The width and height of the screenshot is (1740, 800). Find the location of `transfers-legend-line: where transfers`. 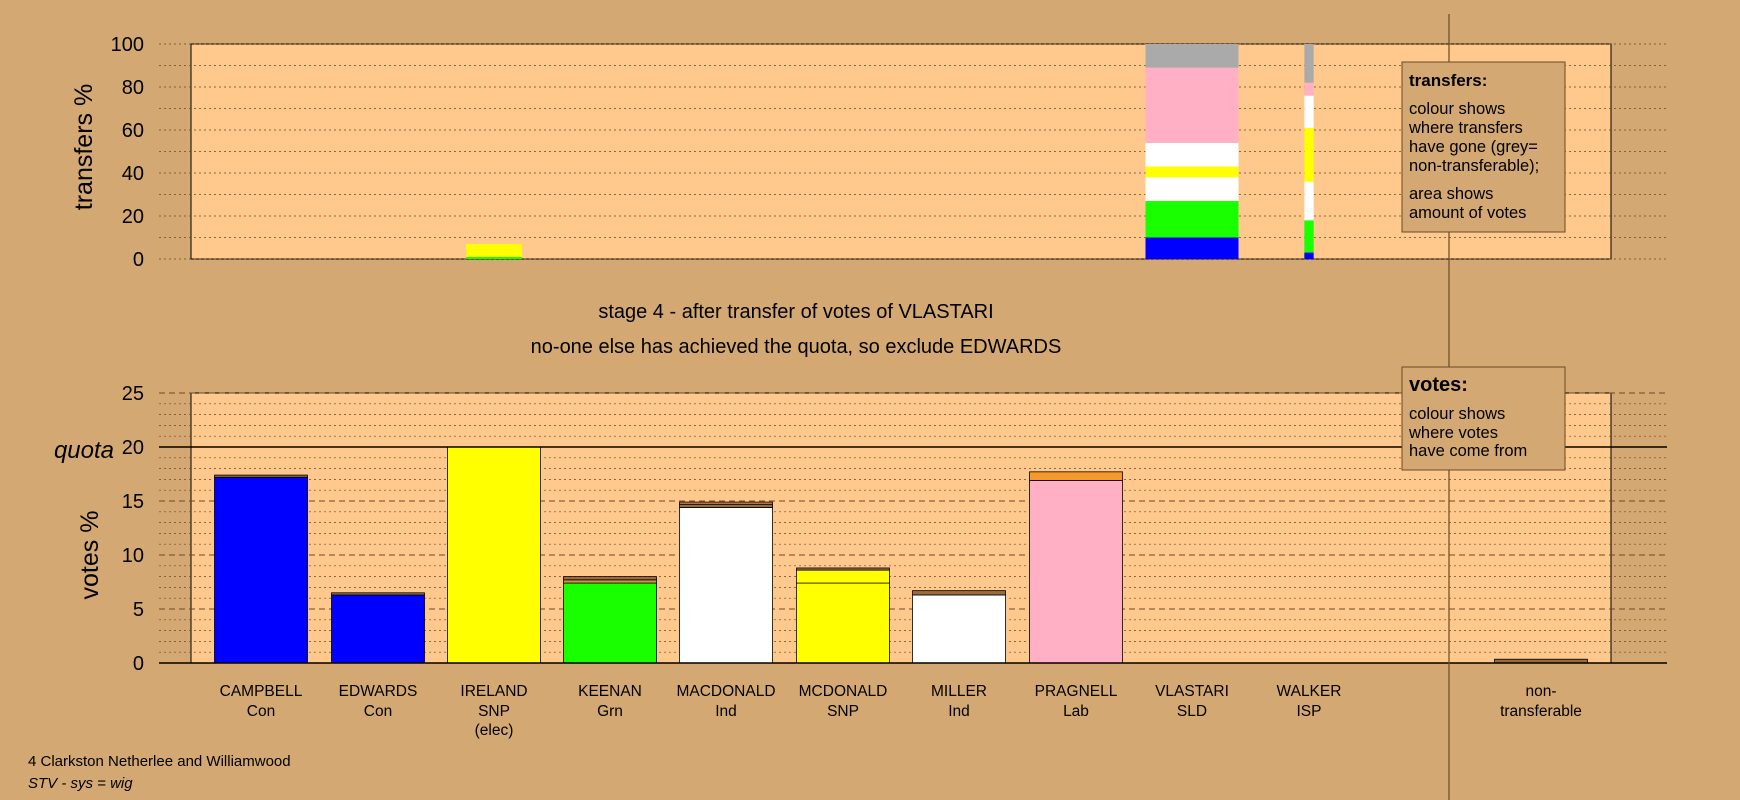

transfers-legend-line: where transfers is located at coordinates (1465, 128).